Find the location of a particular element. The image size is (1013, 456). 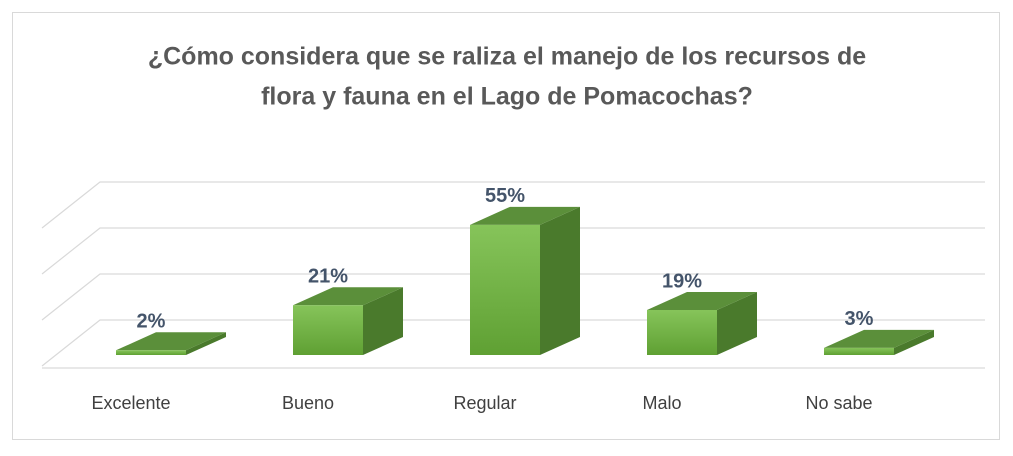

data-label: 19% is located at coordinates (682, 281).